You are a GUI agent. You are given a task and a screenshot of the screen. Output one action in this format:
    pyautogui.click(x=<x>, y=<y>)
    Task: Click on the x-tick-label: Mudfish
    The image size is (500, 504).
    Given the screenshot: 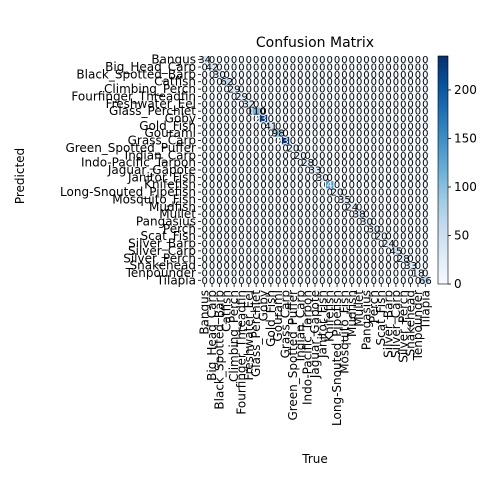 What is the action you would take?
    pyautogui.click(x=352, y=313)
    